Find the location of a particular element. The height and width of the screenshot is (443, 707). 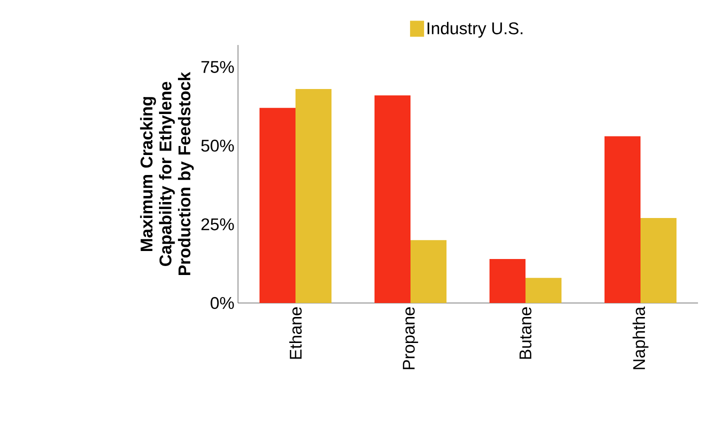

y-tick-label: 50% is located at coordinates (217, 146).